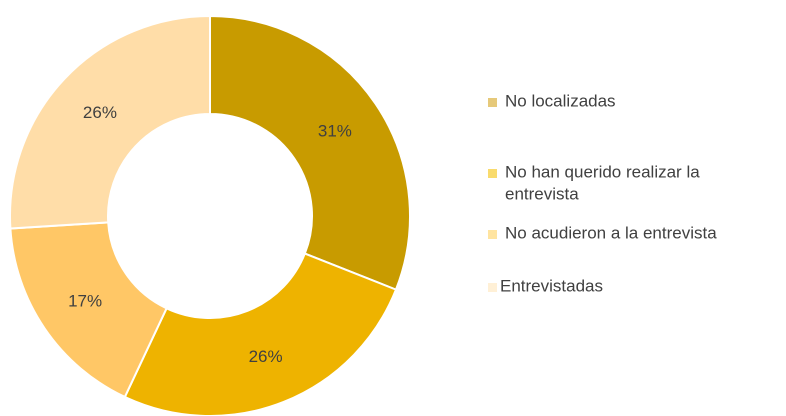 The height and width of the screenshot is (416, 786). What do you see at coordinates (492, 102) in the screenshot?
I see `legend-swatch-no-localizadas` at bounding box center [492, 102].